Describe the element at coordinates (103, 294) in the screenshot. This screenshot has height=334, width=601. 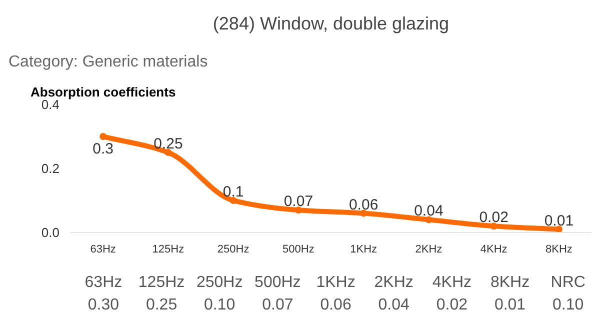
I see `text: 63Hz 0.30` at that location.